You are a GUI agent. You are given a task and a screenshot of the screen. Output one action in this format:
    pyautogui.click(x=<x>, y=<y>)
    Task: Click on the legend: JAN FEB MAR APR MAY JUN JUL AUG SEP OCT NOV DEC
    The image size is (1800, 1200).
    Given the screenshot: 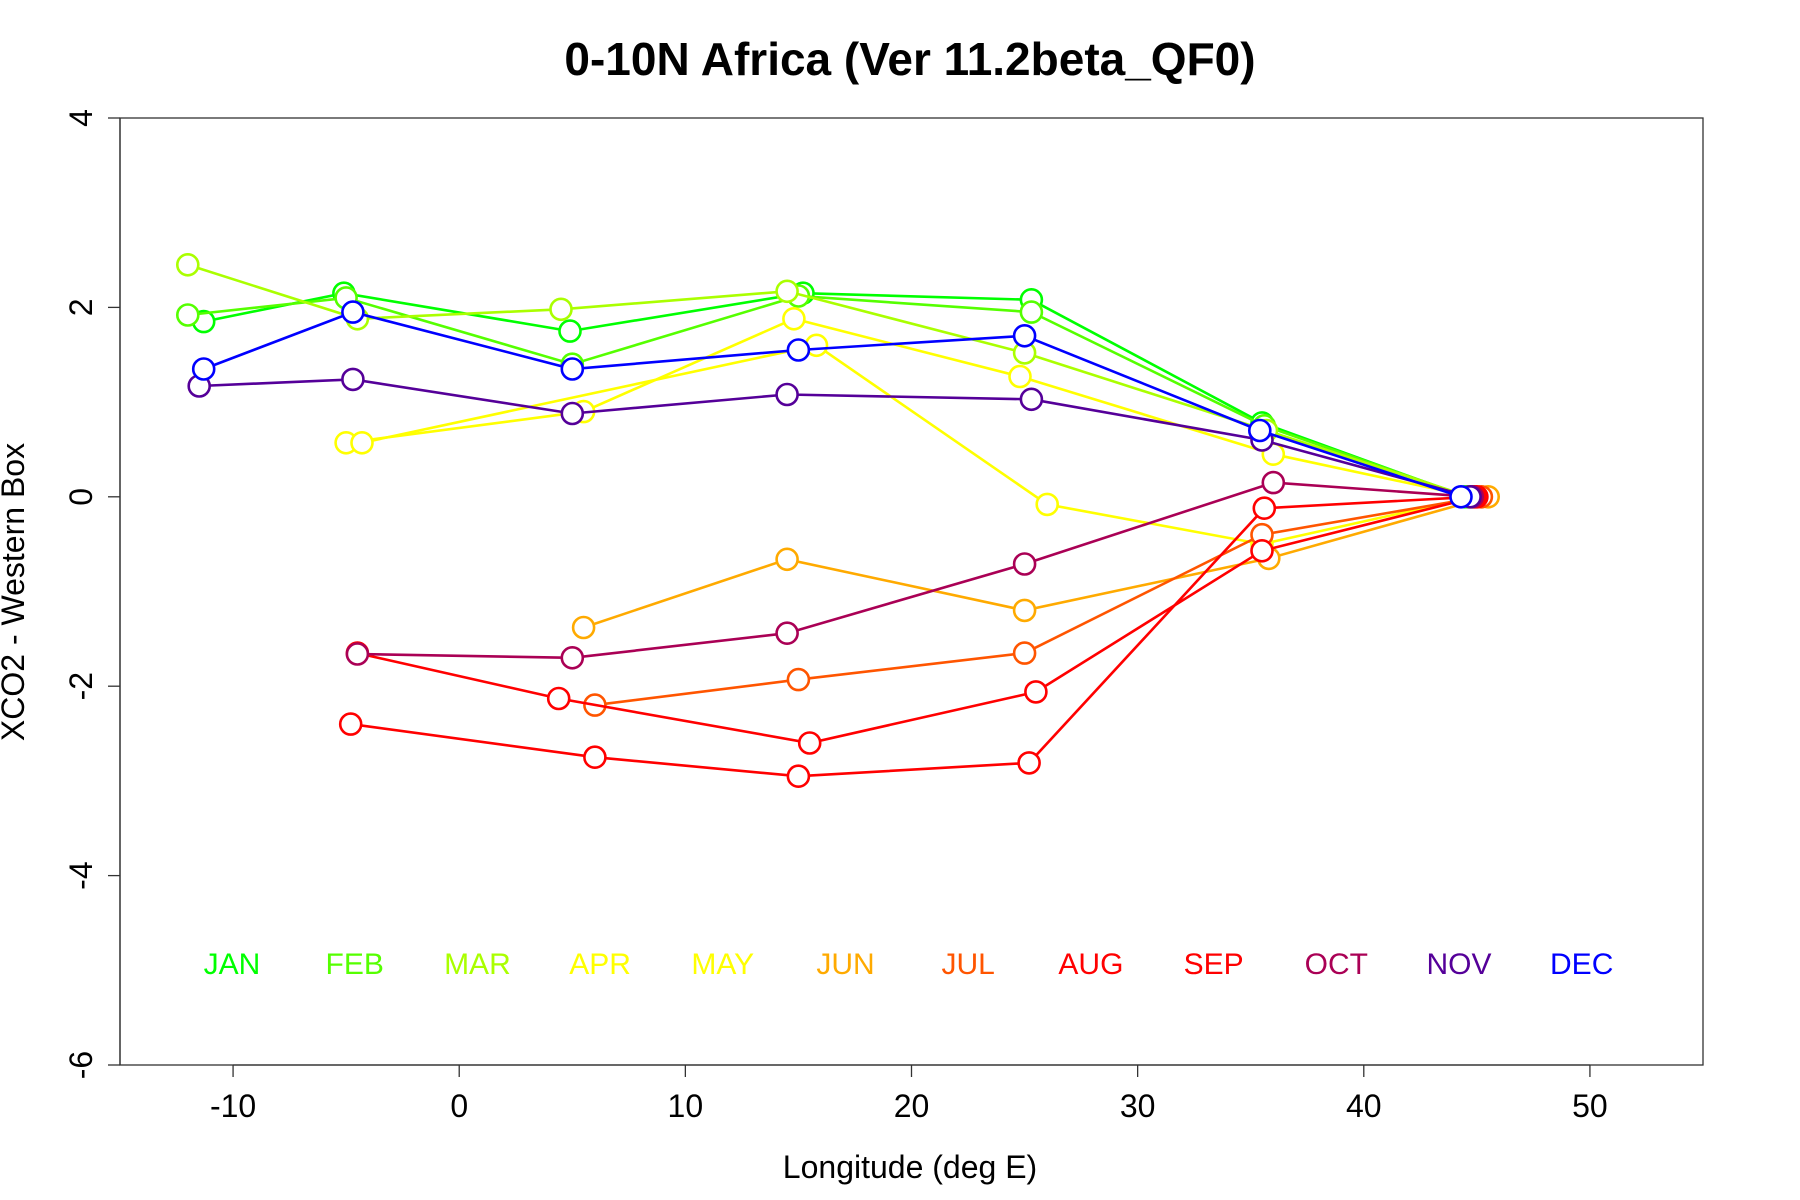 What is the action you would take?
    pyautogui.click(x=909, y=964)
    